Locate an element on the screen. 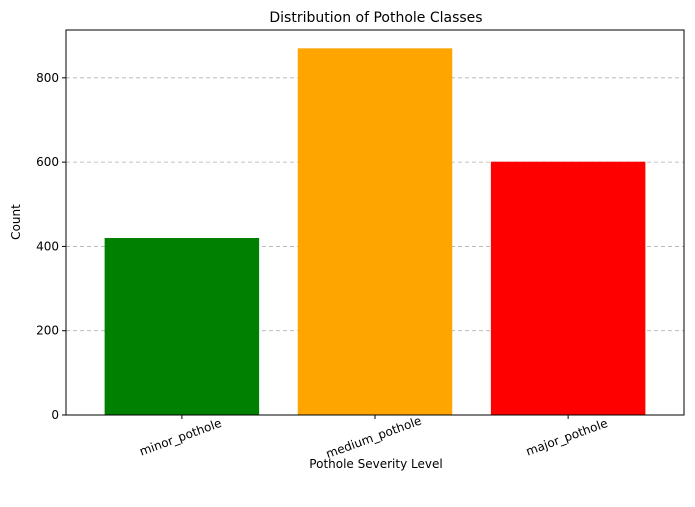 The image size is (695, 507). x-axis: minor_pothole medium_pothole major_pothole is located at coordinates (374, 437).